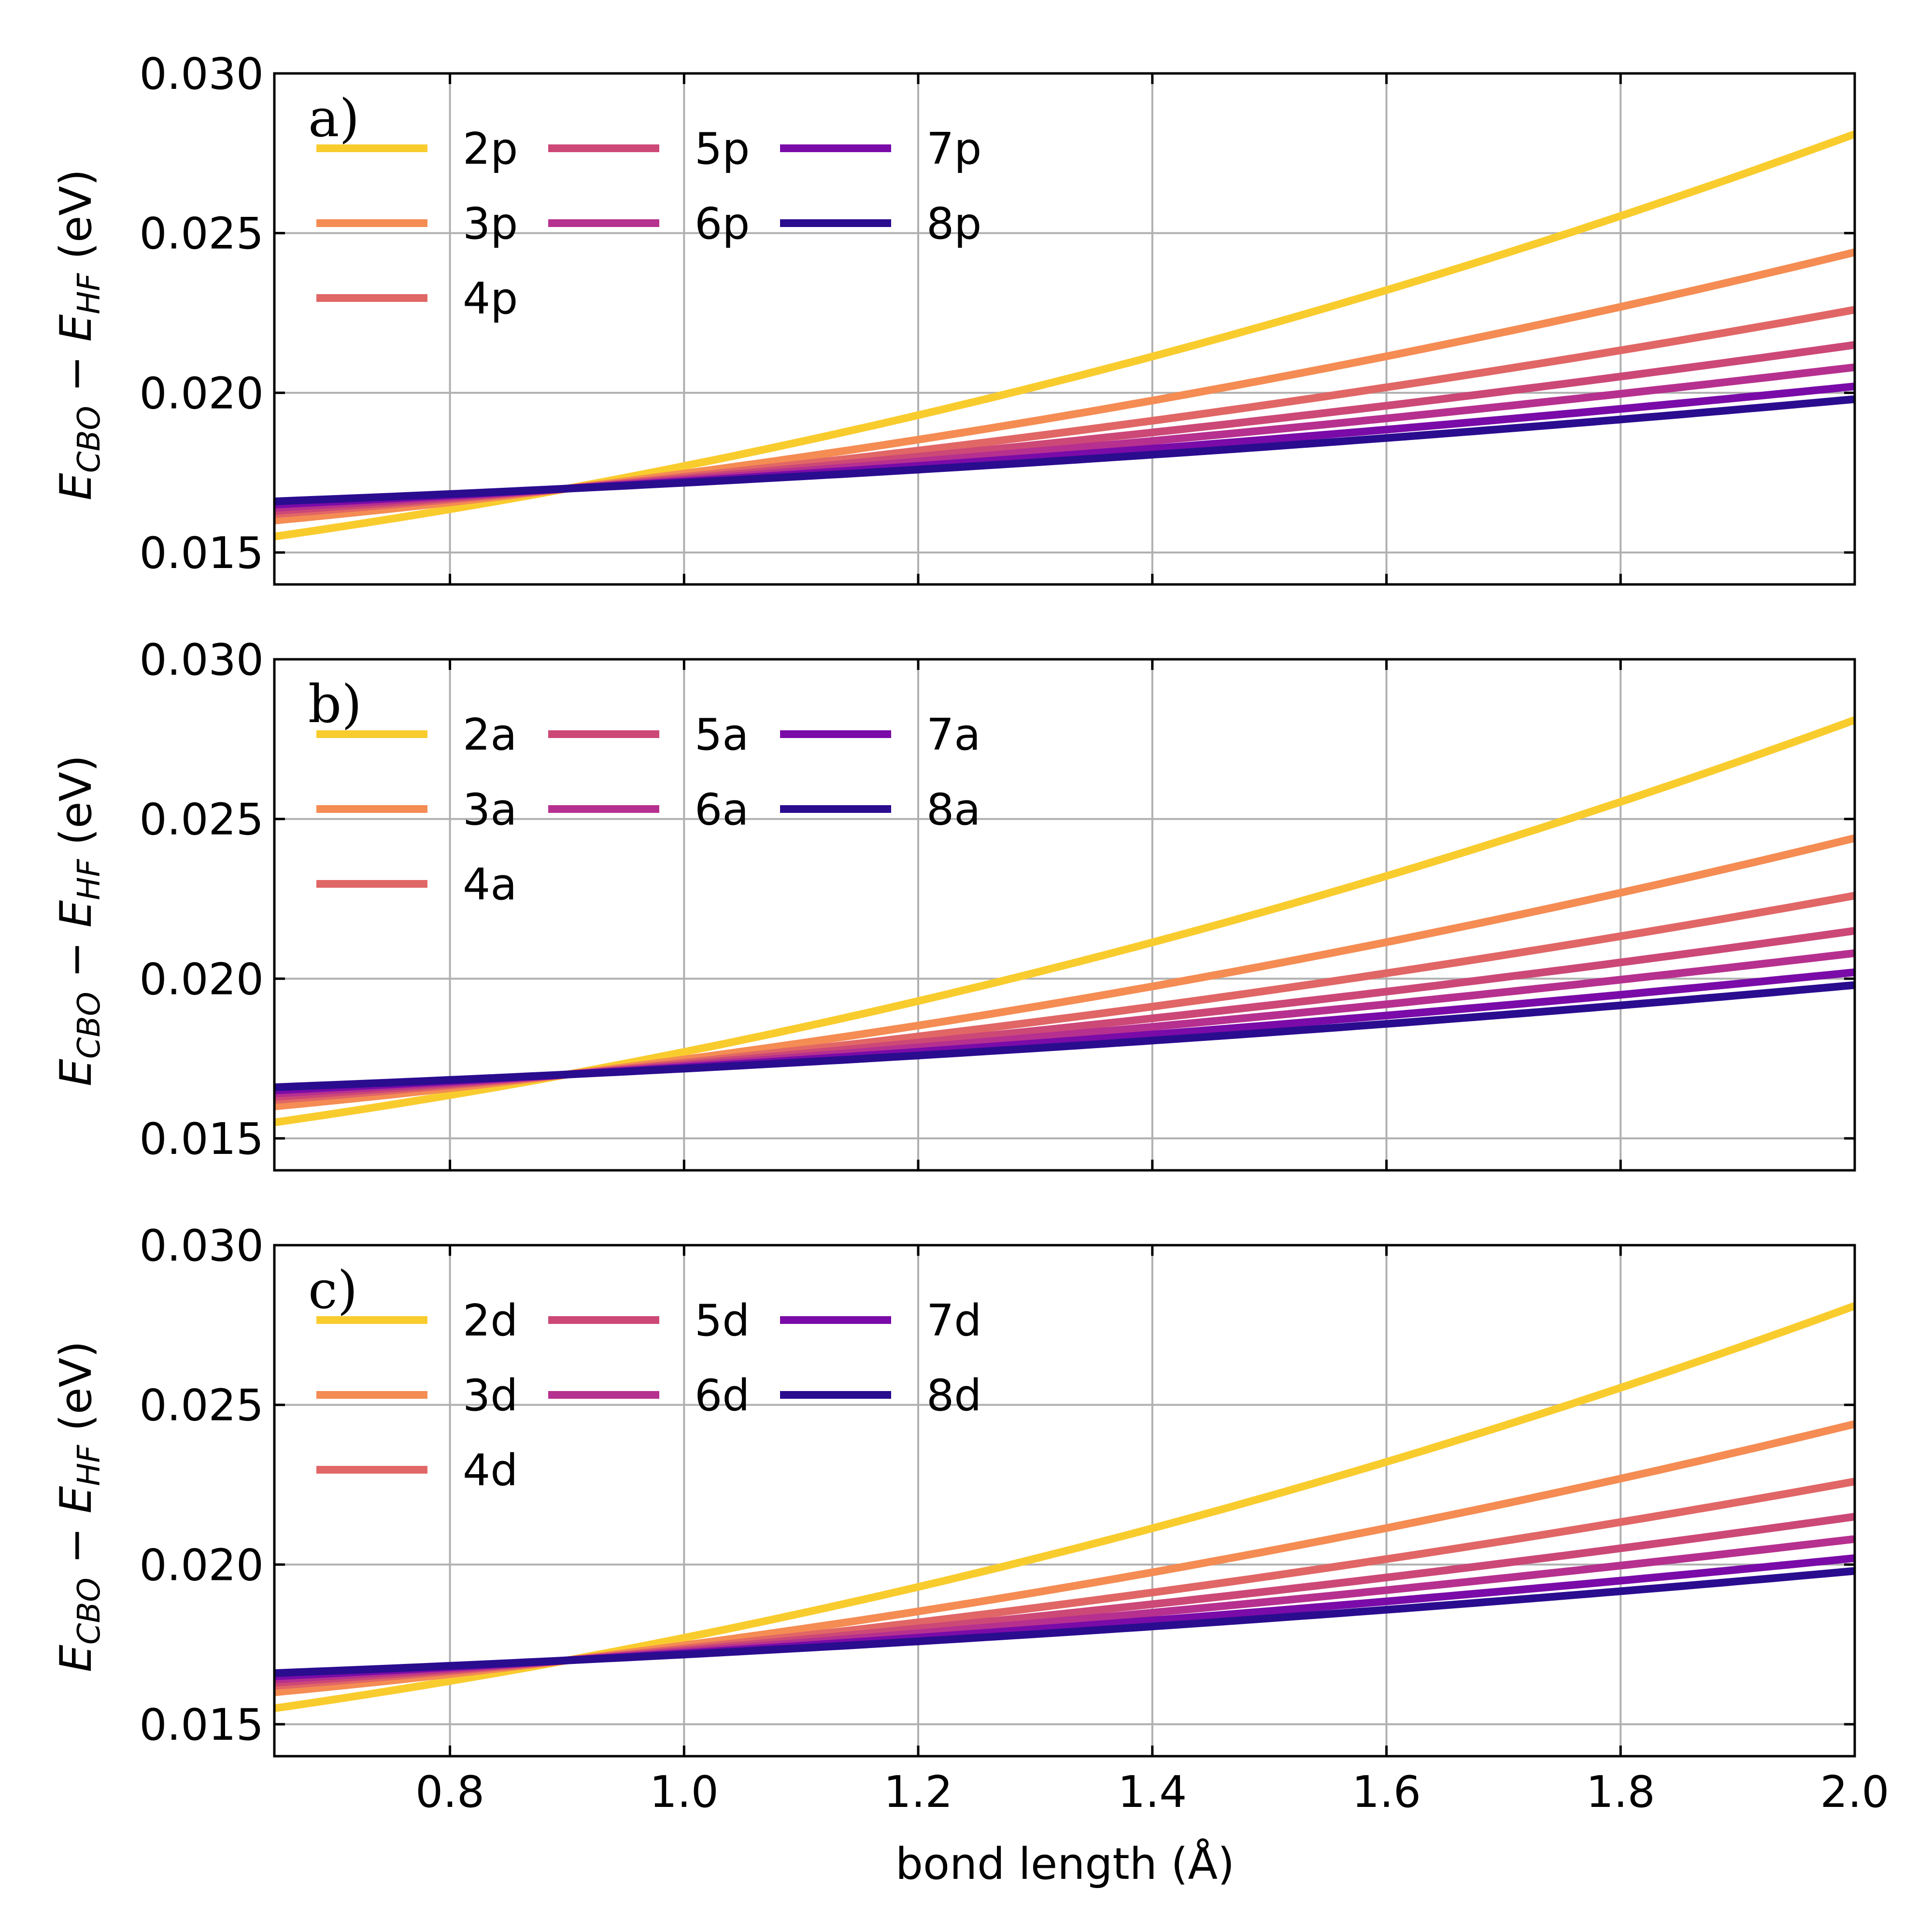 This screenshot has height=1932, width=1932. Describe the element at coordinates (1065, 1863) in the screenshot. I see `x-axis-title: bond length (Å)` at that location.